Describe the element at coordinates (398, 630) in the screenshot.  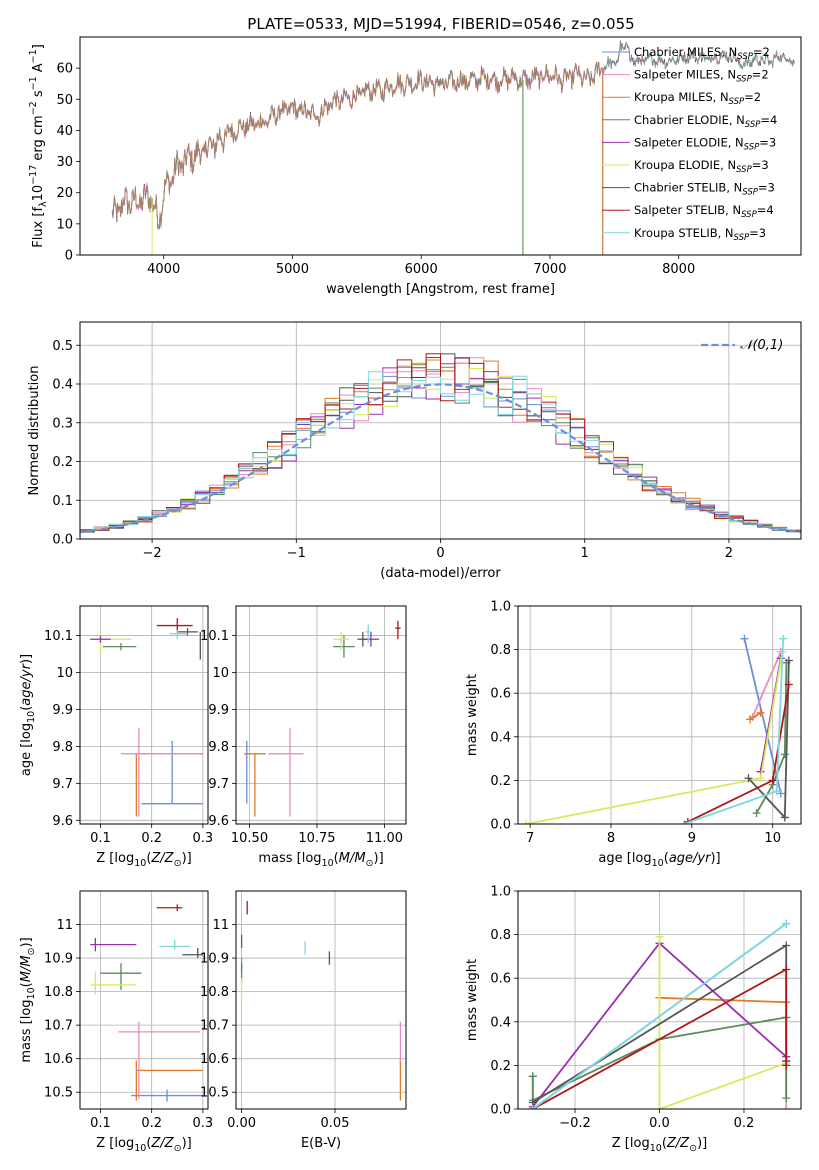
I see `errorbar-salpeter-stelib` at that location.